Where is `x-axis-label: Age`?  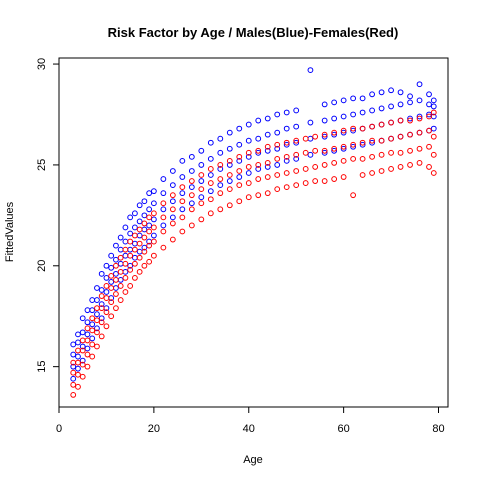
x-axis-label: Age is located at coordinates (253, 460).